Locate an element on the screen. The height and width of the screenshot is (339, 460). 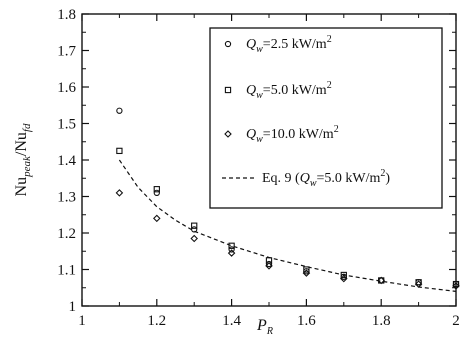
legend-entry: Qw=5.0 kW/m2 is located at coordinates (289, 90).